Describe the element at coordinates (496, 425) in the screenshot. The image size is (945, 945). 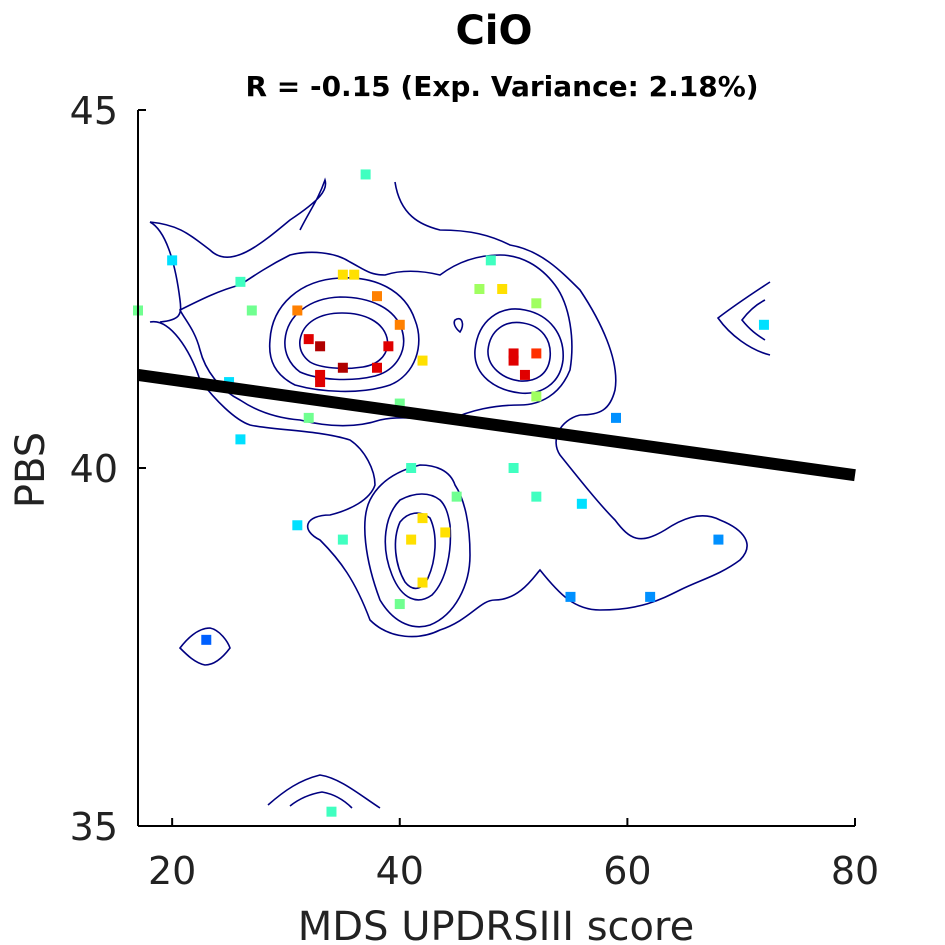
I see `regression-line` at that location.